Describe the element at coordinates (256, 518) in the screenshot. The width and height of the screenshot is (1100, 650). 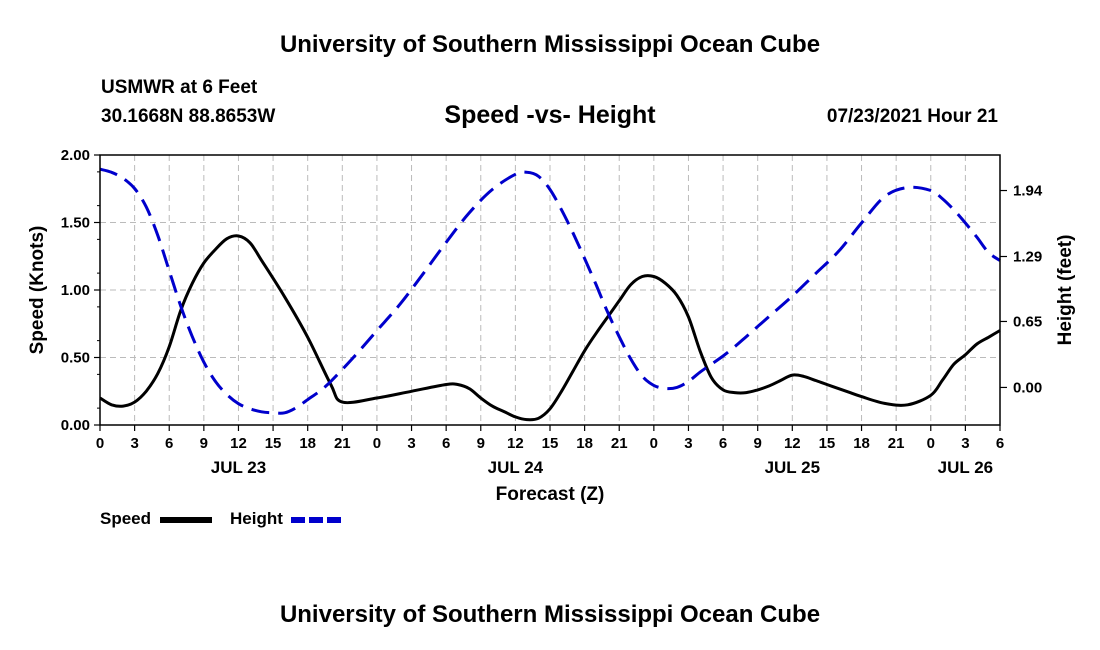
I see `legend-label-height: Height` at that location.